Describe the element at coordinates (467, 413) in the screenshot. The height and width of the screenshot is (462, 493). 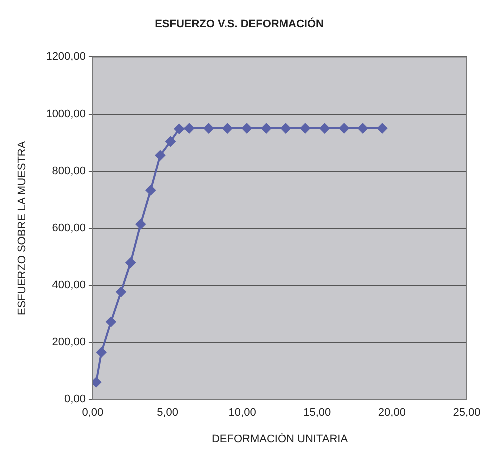
I see `x-tick-label: 25,00` at that location.